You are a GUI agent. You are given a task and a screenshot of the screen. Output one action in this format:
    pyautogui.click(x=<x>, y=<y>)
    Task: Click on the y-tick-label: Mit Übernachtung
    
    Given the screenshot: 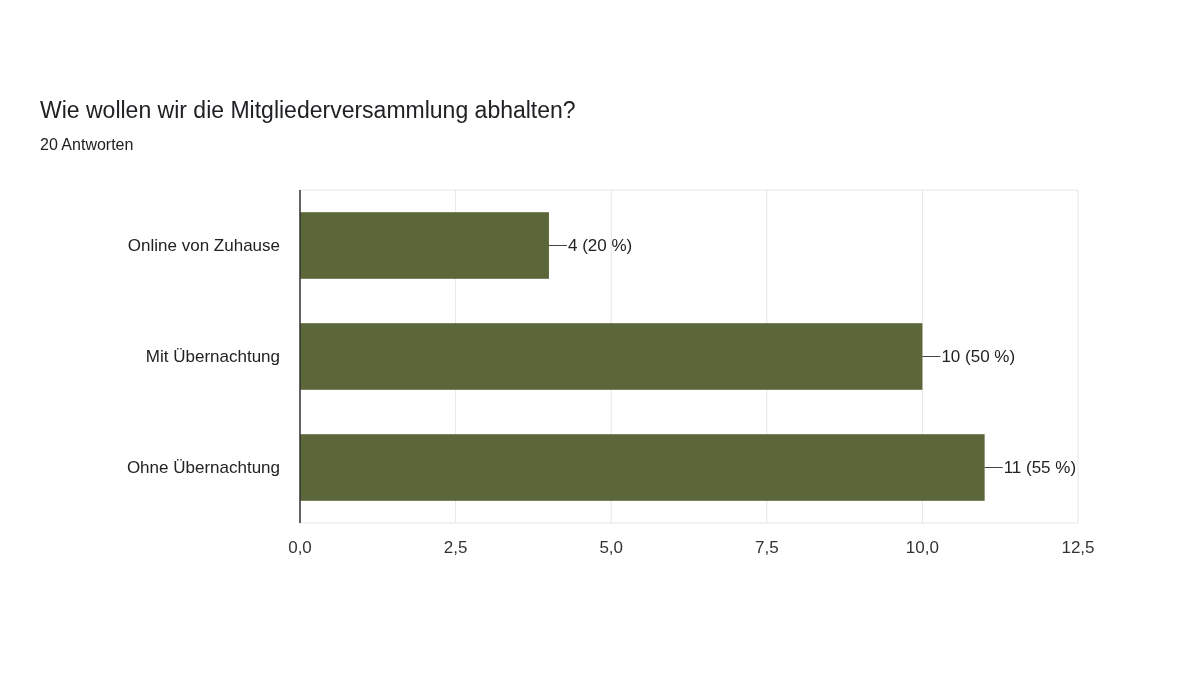 What is the action you would take?
    pyautogui.click(x=212, y=357)
    